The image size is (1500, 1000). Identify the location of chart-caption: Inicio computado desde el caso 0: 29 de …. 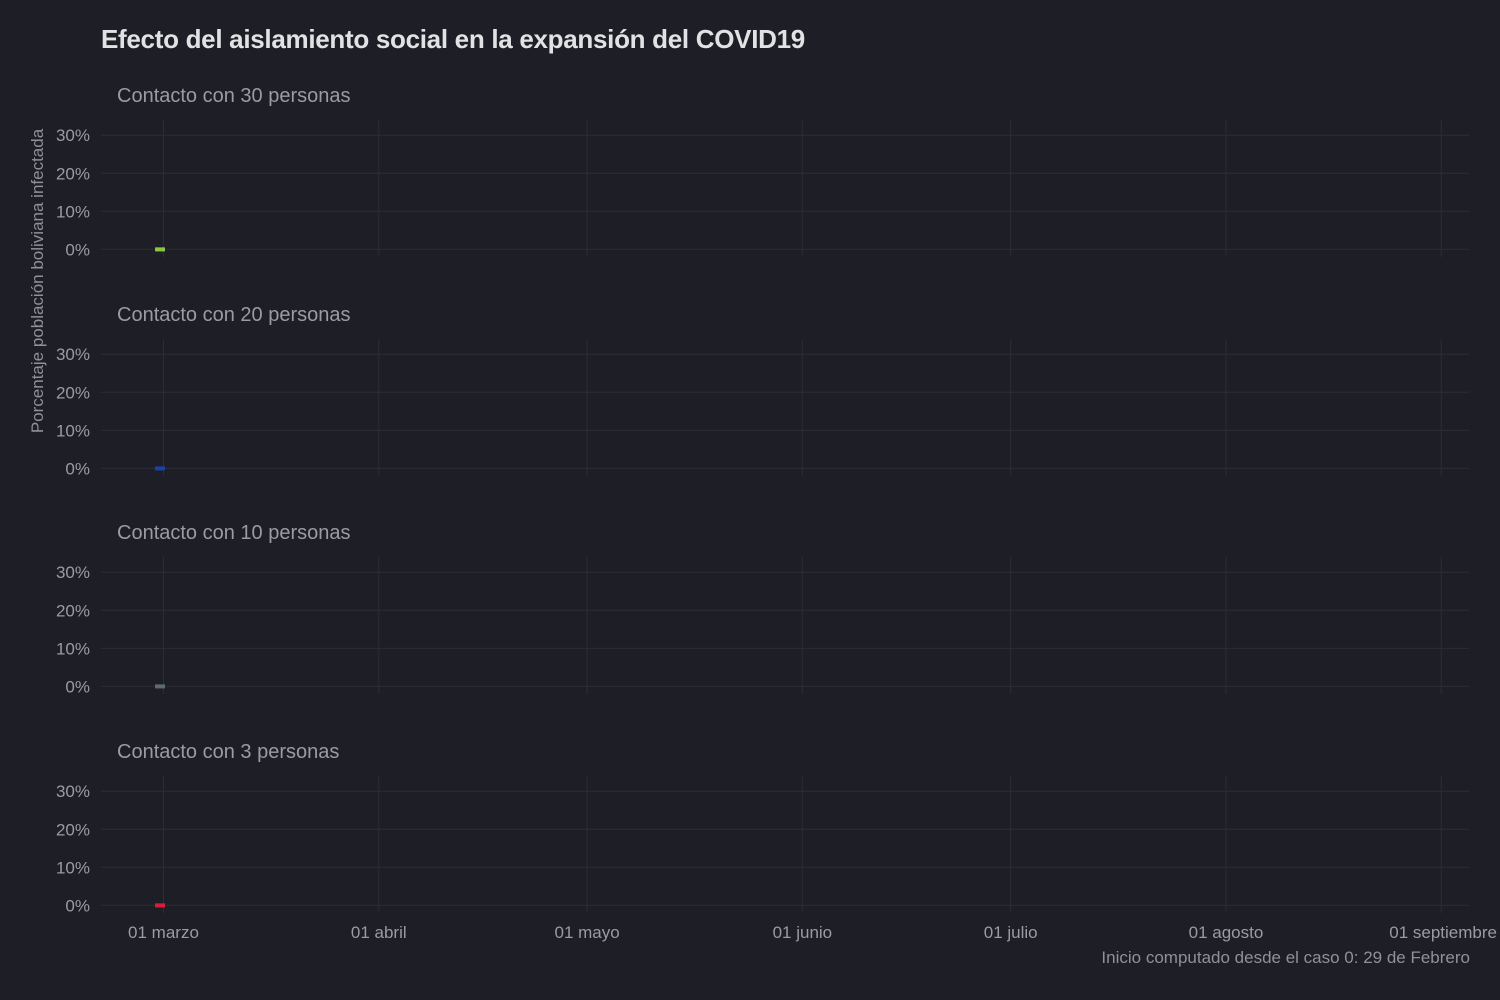
(1285, 957).